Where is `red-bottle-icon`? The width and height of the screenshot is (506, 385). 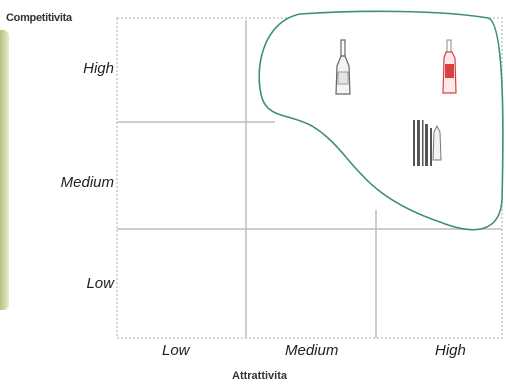
red-bottle-icon is located at coordinates (449, 66).